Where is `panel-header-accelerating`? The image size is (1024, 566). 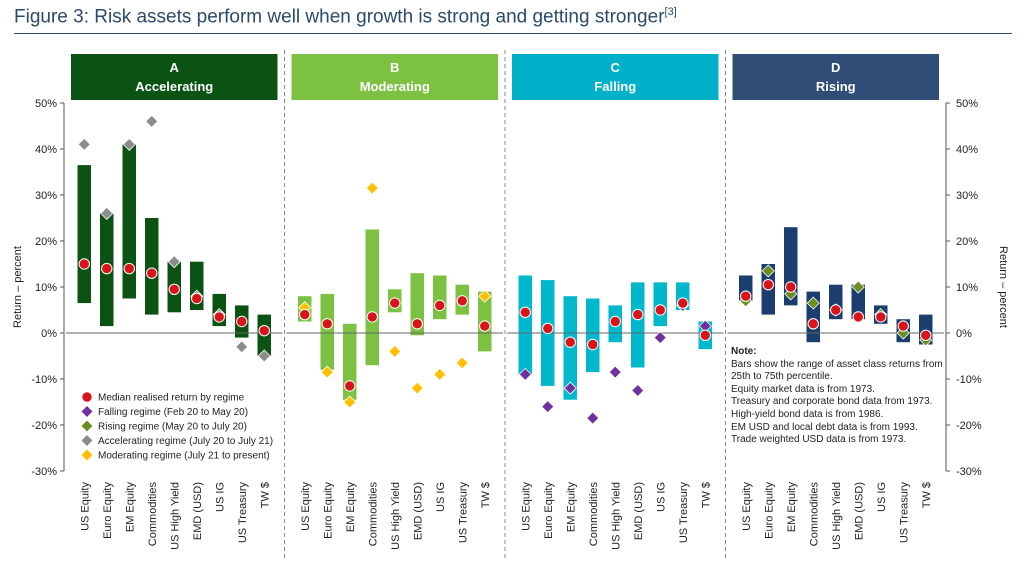
panel-header-accelerating is located at coordinates (174, 77).